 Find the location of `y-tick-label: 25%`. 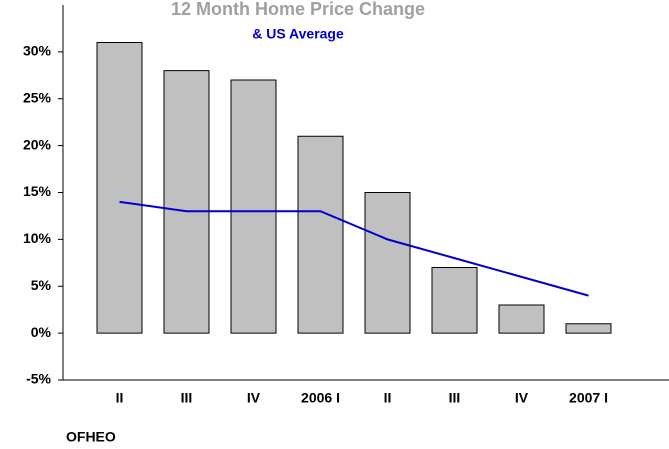

y-tick-label: 25% is located at coordinates (37, 97).